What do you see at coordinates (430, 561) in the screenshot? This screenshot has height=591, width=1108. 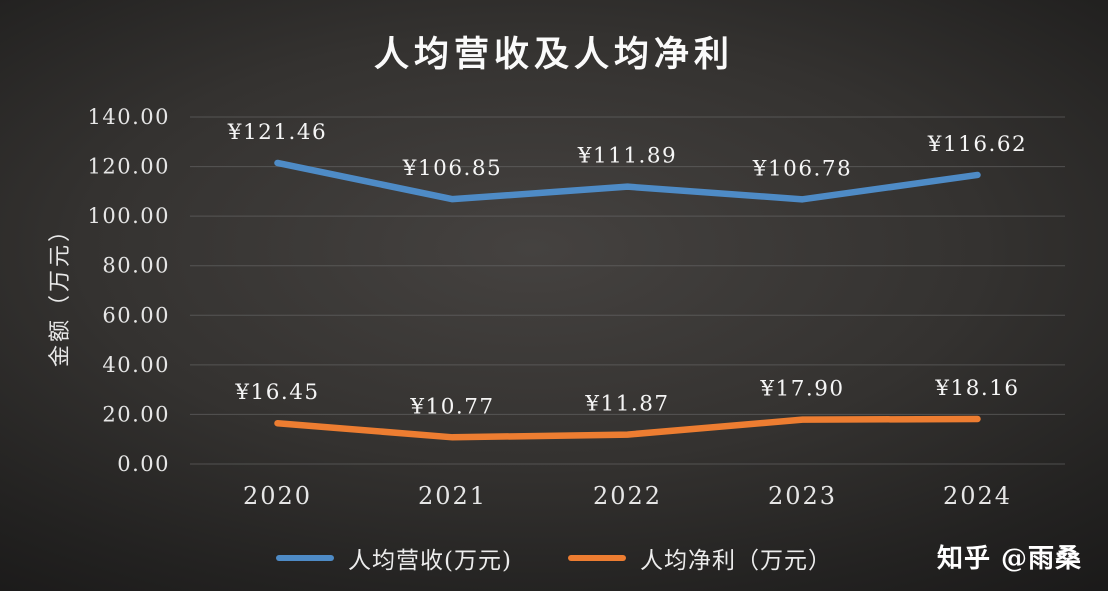 I see `legend-label: 人均营收(万元)` at bounding box center [430, 561].